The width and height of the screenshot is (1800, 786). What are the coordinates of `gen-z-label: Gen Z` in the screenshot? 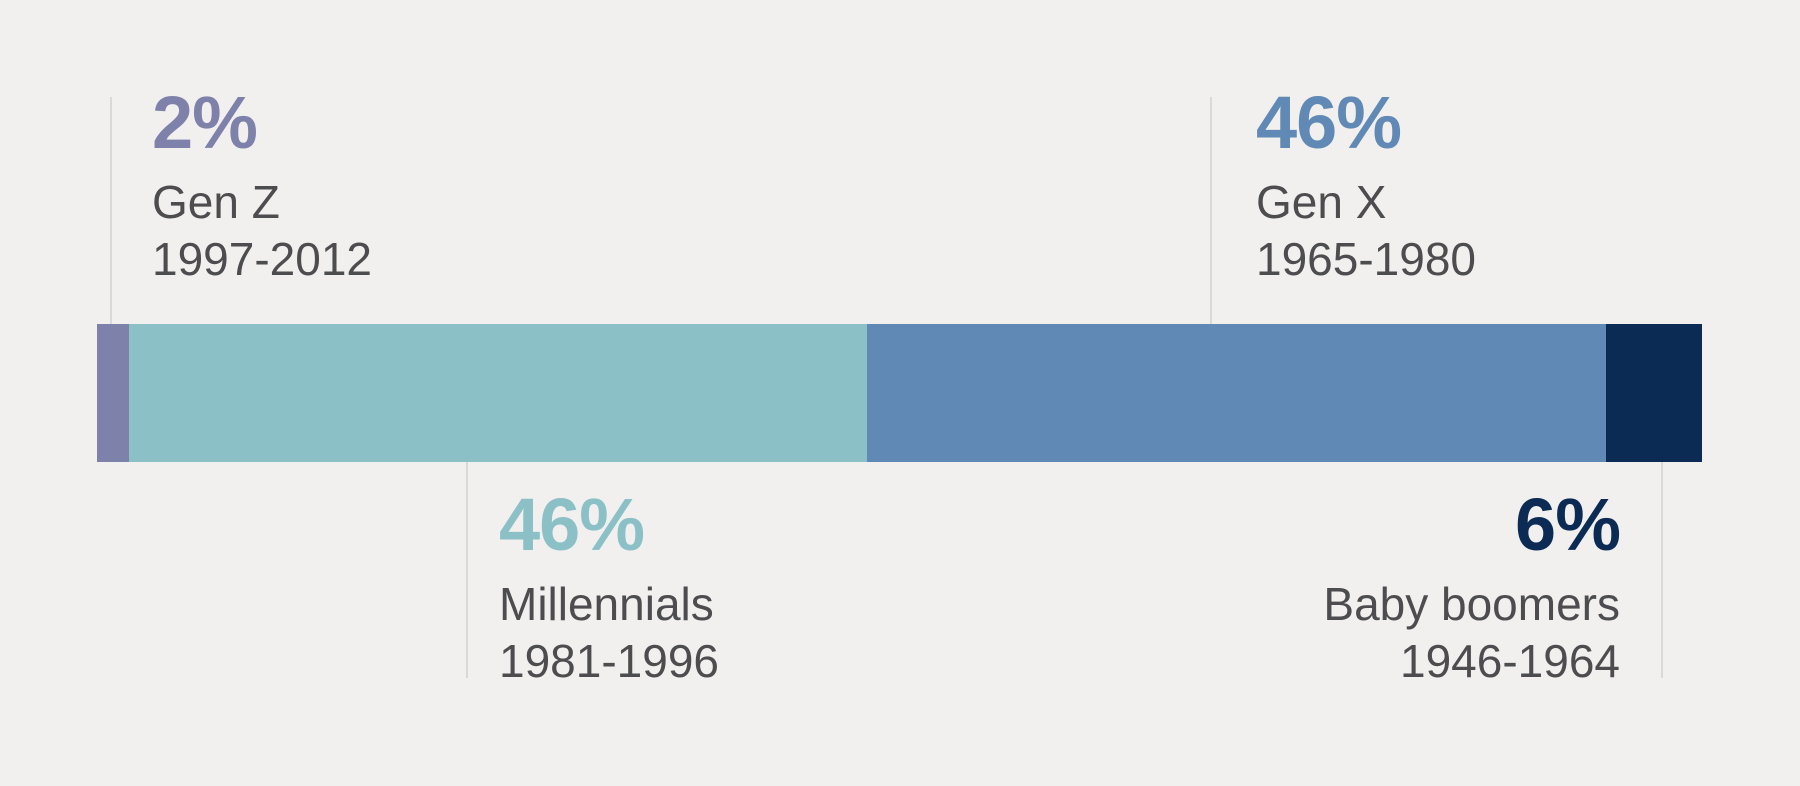 It's located at (216, 202).